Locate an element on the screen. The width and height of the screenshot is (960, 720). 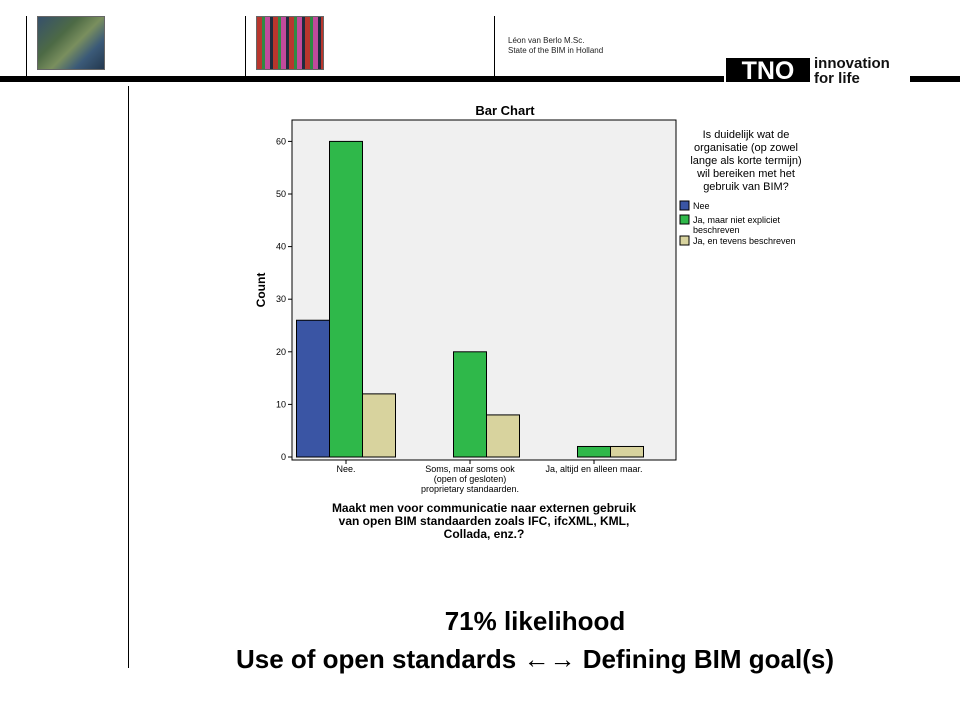
footer-likelihood: 71% likelihood is located at coordinates (535, 621).